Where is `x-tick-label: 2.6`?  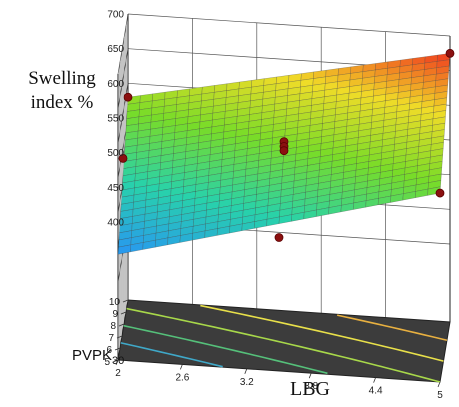
x-tick-label: 2.6 is located at coordinates (182, 377).